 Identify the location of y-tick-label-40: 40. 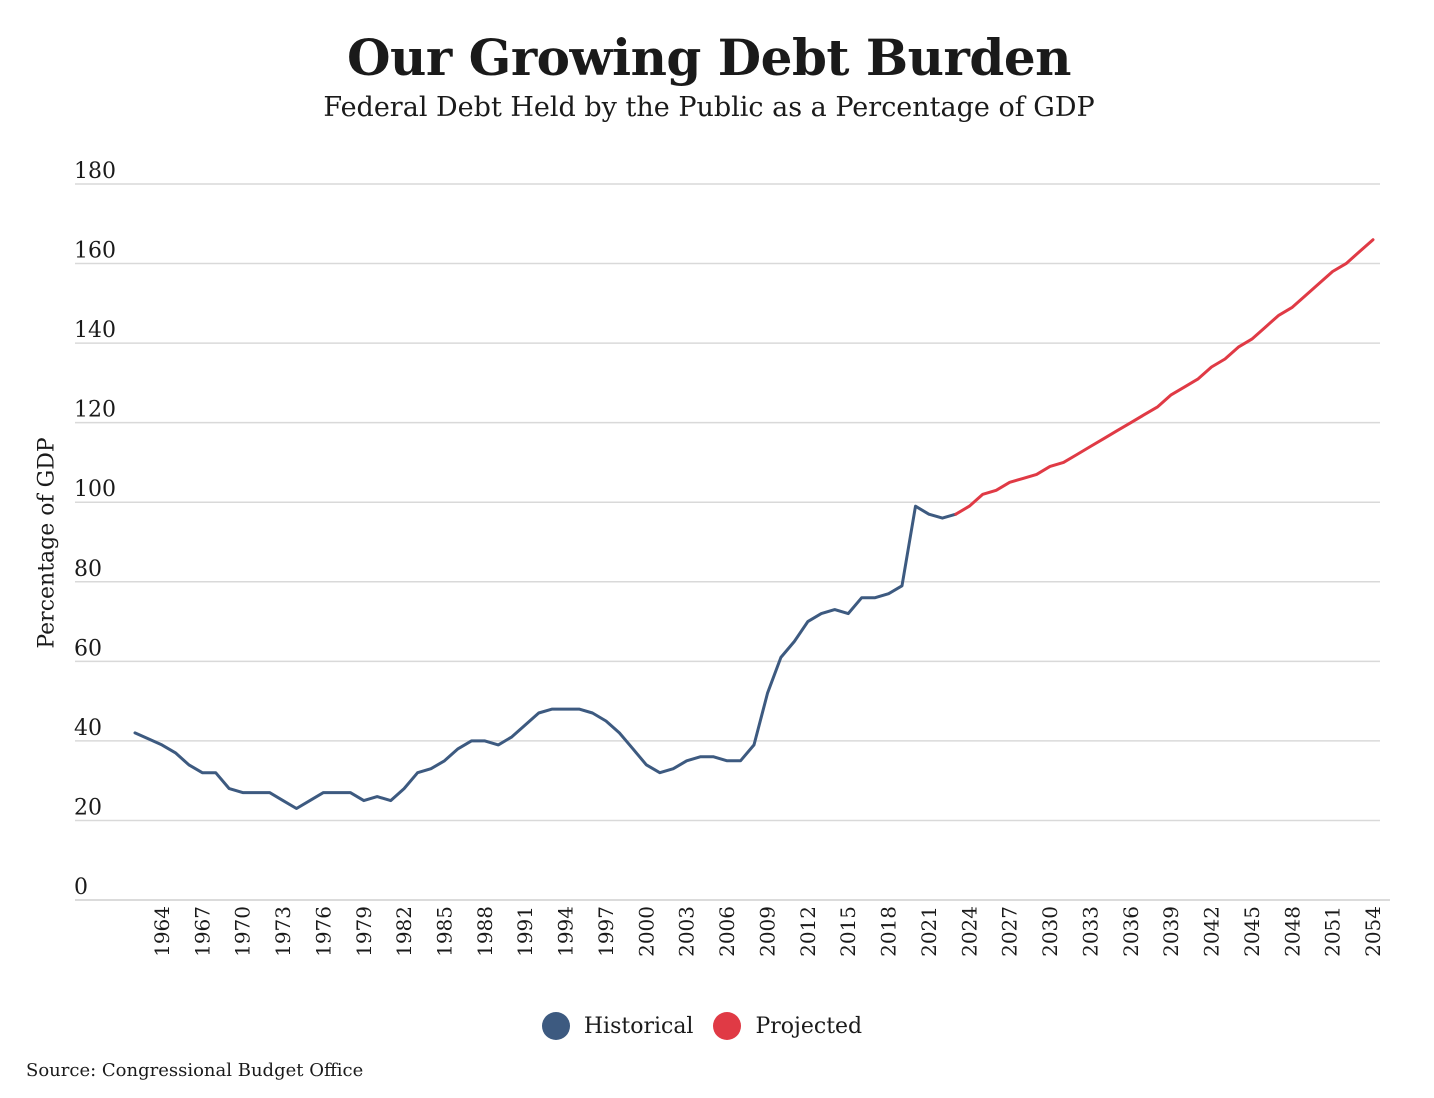
(88, 728).